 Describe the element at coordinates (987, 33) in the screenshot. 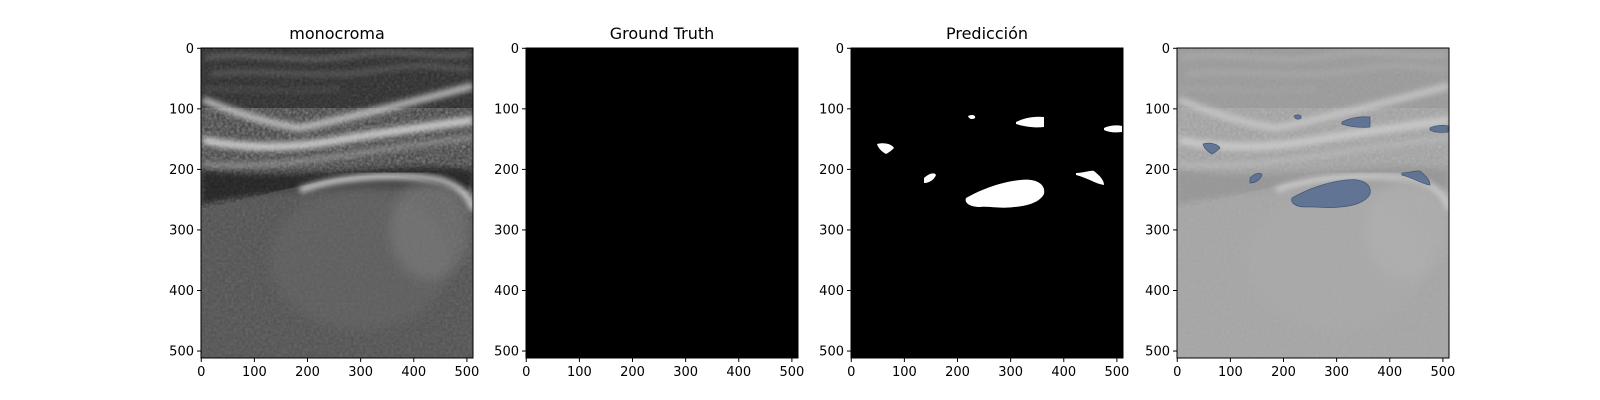

I see `panel-title: Predicción` at that location.